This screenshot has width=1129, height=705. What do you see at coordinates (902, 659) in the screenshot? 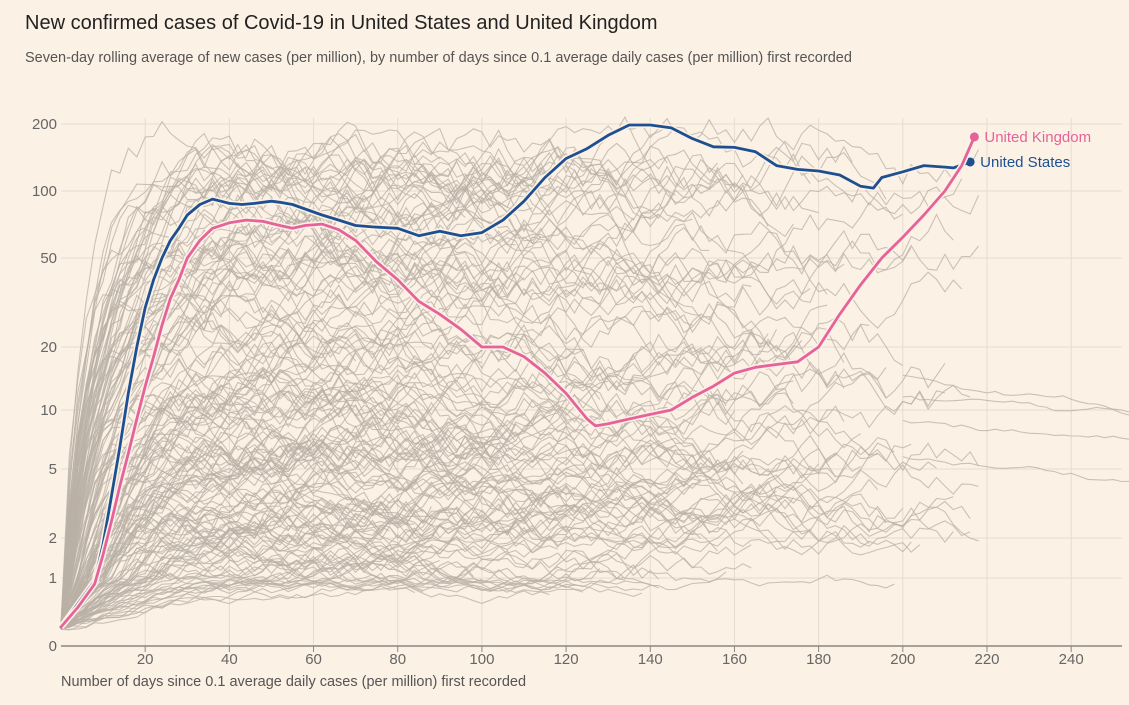
I see `x-tick-label: 200` at bounding box center [902, 659].